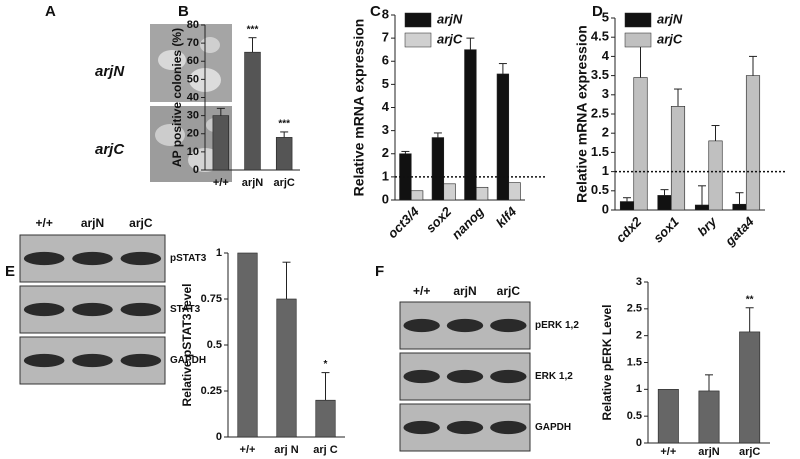 This screenshot has width=800, height=459. I want to click on panel-label: B, so click(183, 11).